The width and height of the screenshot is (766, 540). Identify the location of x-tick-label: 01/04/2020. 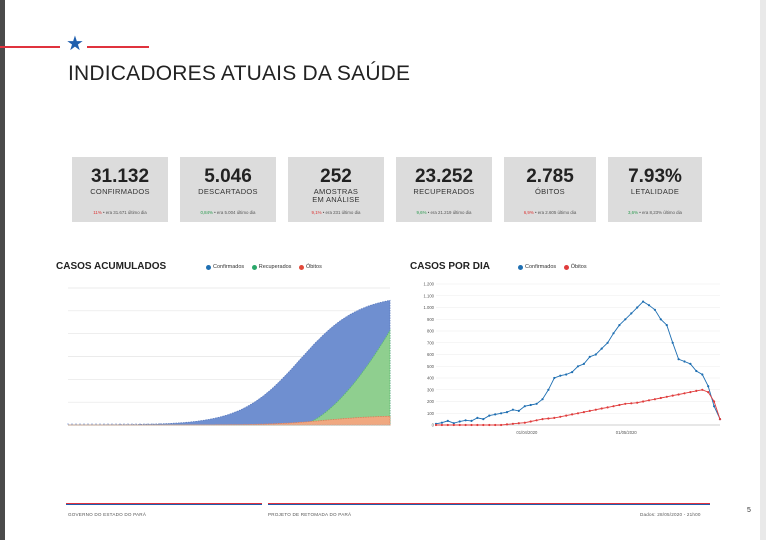
(527, 432).